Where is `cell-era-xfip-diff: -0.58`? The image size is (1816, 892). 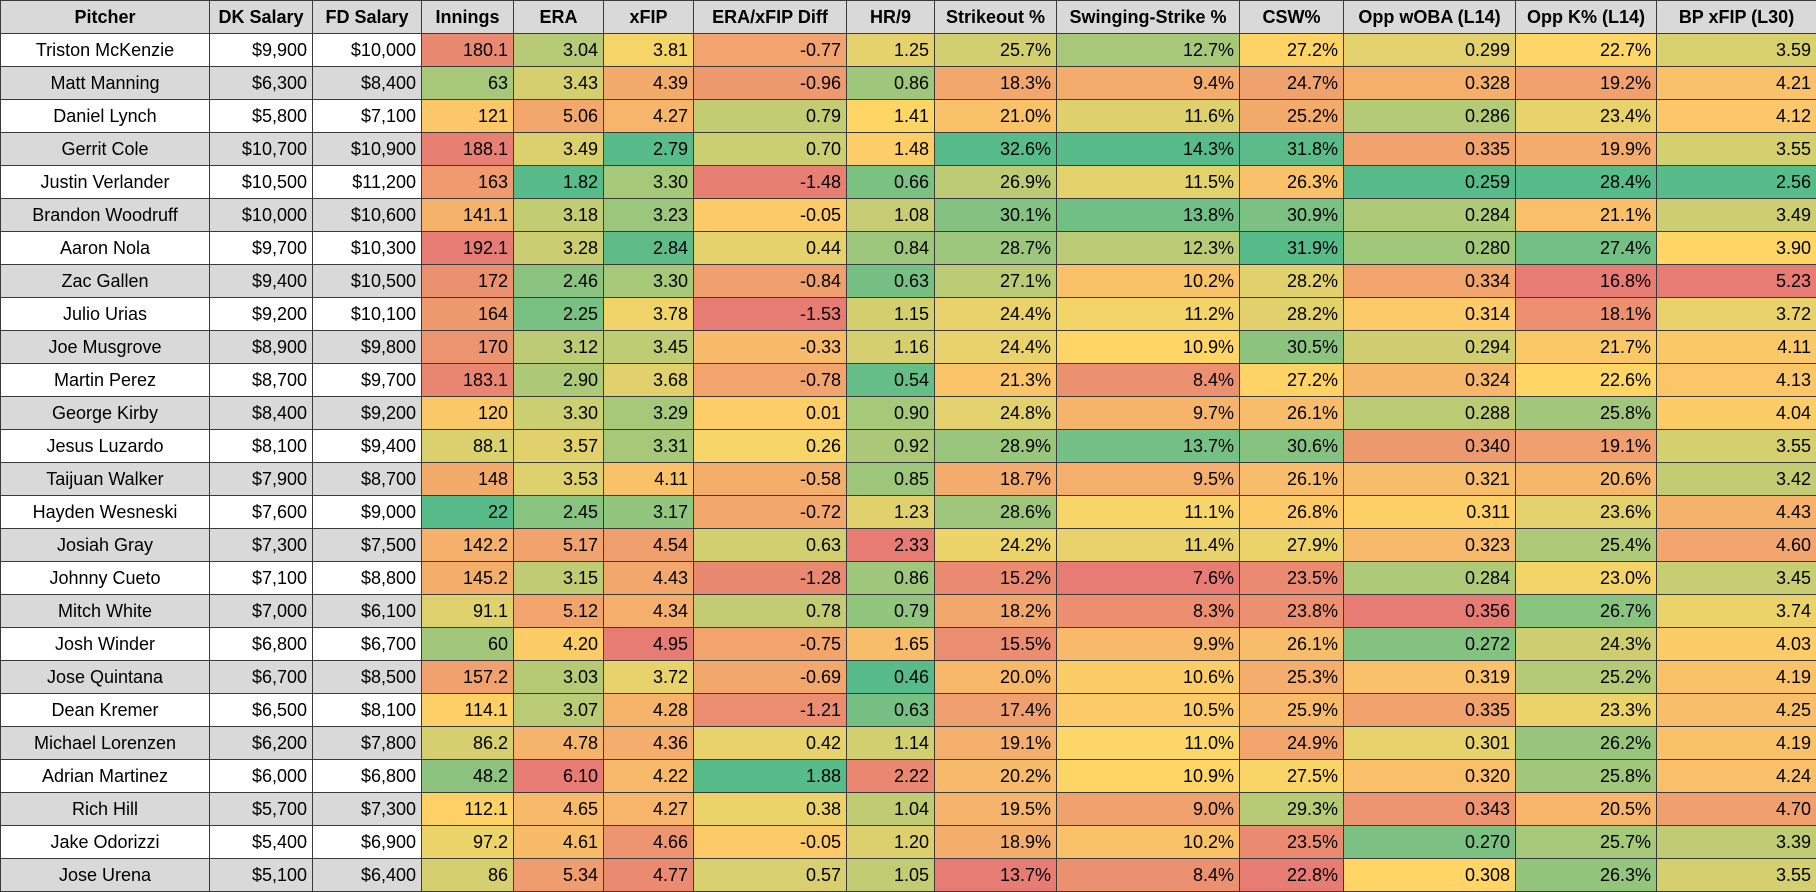 cell-era-xfip-diff: -0.58 is located at coordinates (770, 479).